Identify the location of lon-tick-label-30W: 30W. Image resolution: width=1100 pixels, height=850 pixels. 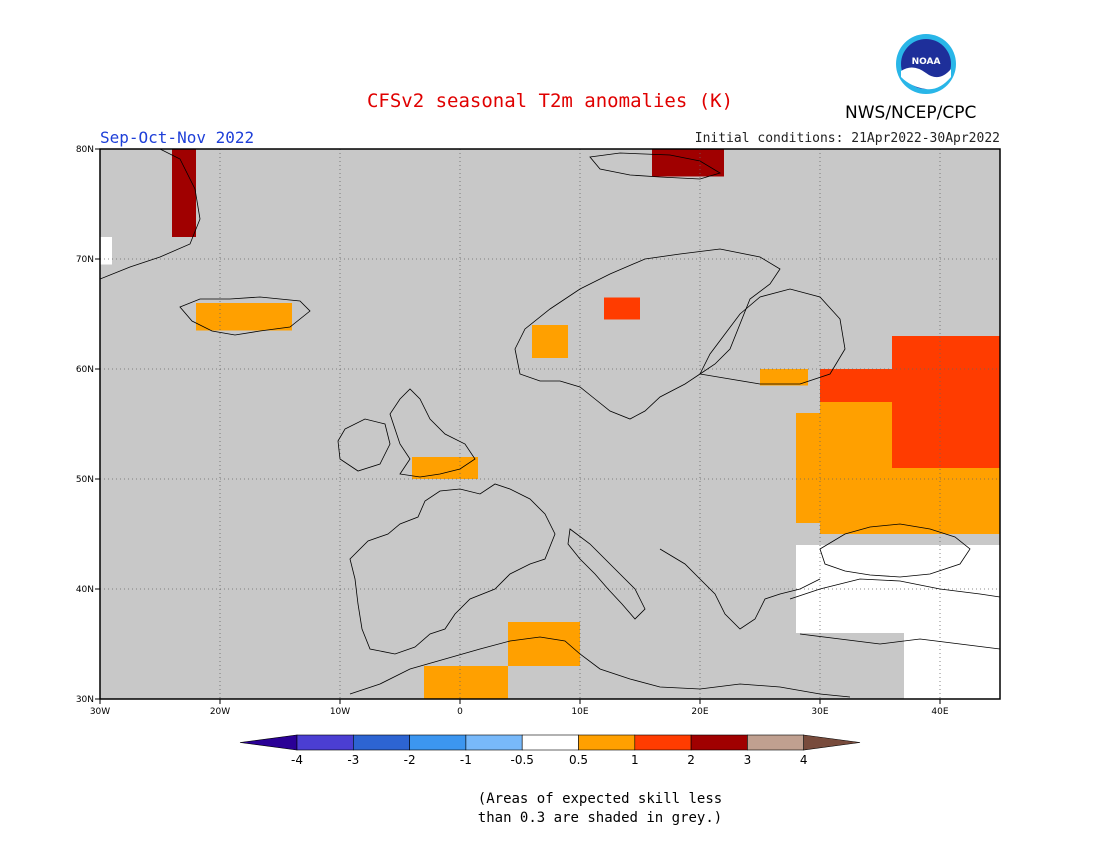
(100, 712).